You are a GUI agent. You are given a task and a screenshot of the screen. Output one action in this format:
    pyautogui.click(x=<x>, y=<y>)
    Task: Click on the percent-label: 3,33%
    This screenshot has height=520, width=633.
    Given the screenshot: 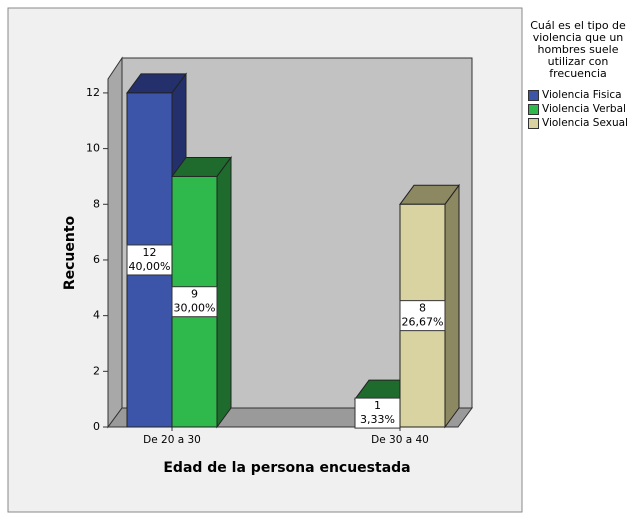 What is the action you would take?
    pyautogui.click(x=377, y=419)
    